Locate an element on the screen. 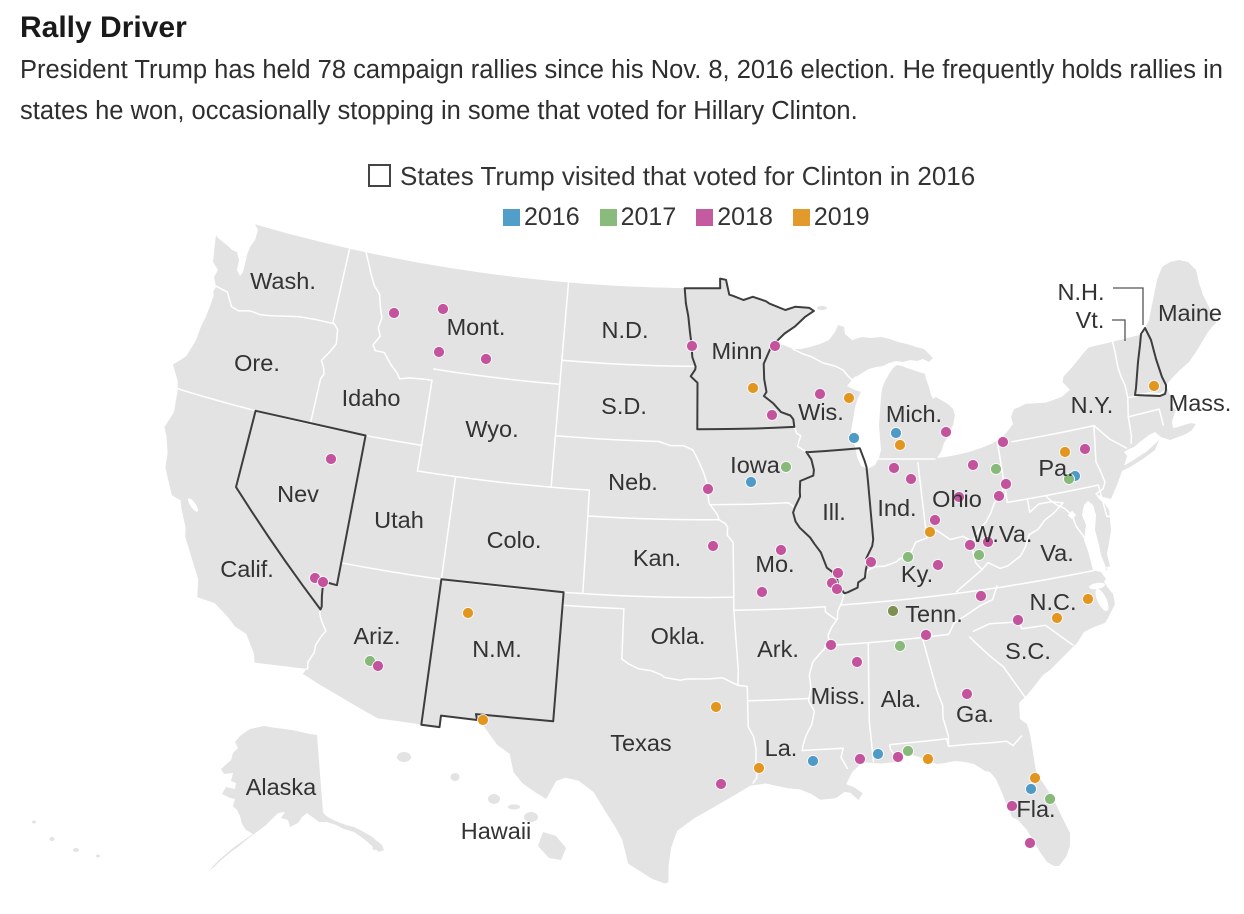 This screenshot has height=914, width=1244. svg-text: Utah is located at coordinates (399, 520).